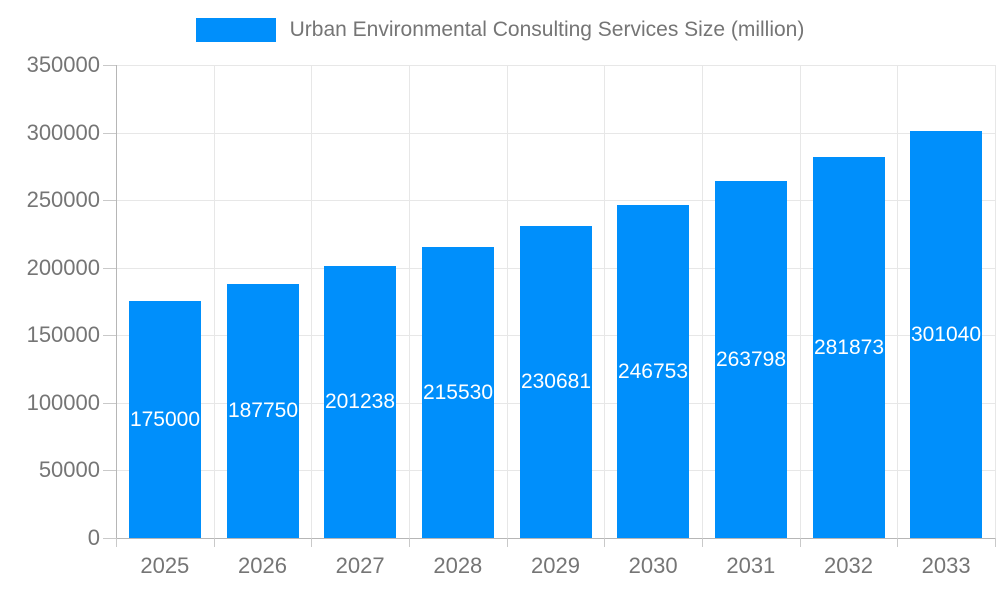 The image size is (1000, 600). I want to click on legend-swatch, so click(235, 30).